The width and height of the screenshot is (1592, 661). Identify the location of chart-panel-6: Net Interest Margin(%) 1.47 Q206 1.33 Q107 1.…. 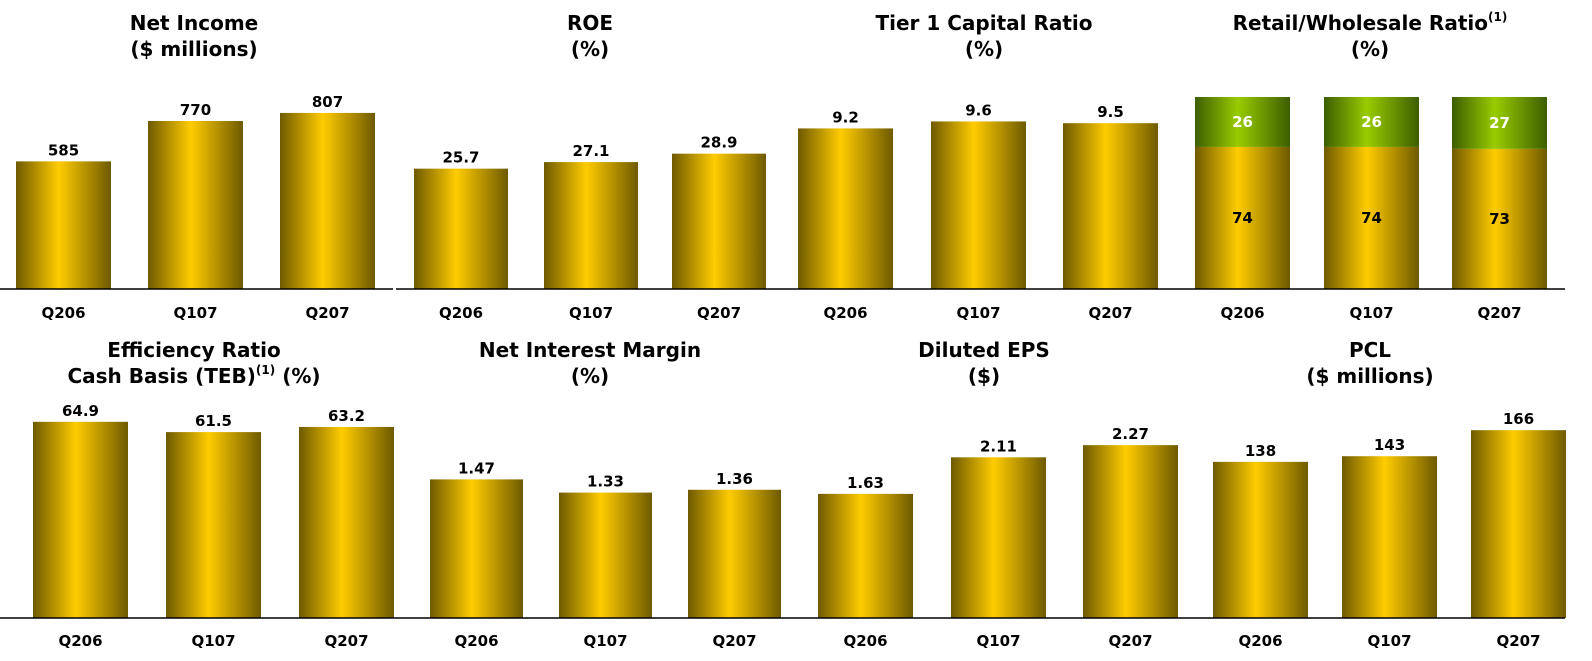
(599, 494).